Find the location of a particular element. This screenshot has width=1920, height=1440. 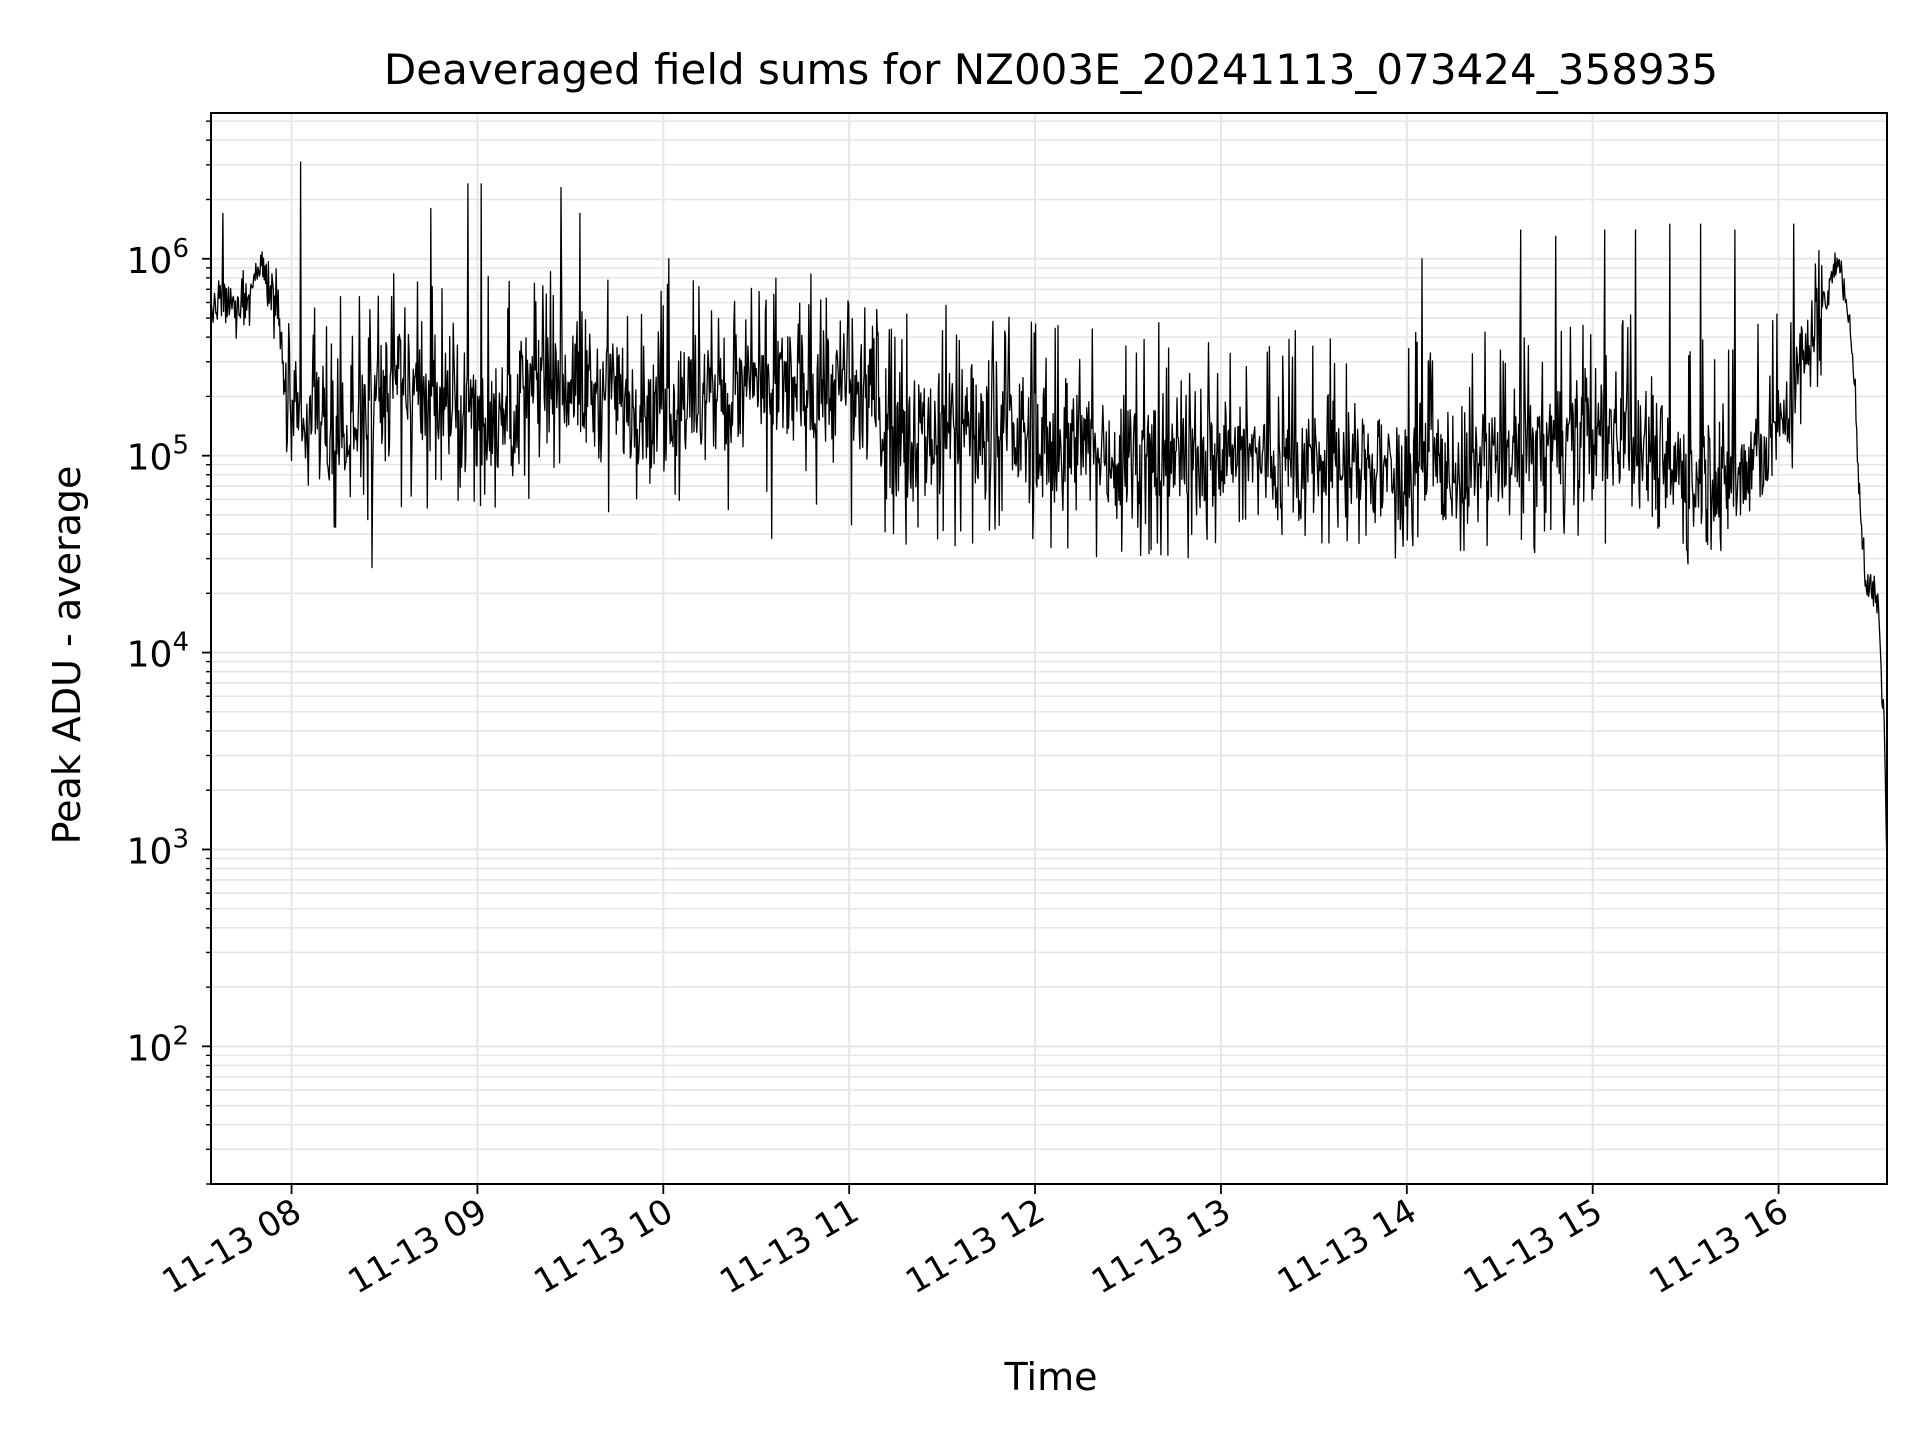

y-tick-label: 10⁵ is located at coordinates (158, 455).